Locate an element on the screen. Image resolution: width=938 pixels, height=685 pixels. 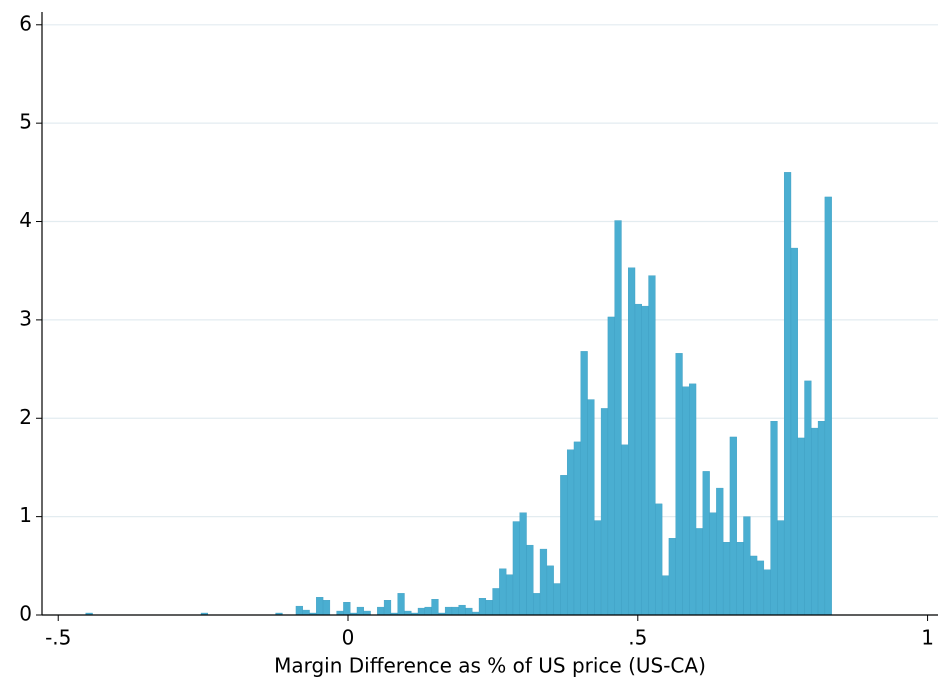
x-tick-label: -.5 is located at coordinates (58, 638).